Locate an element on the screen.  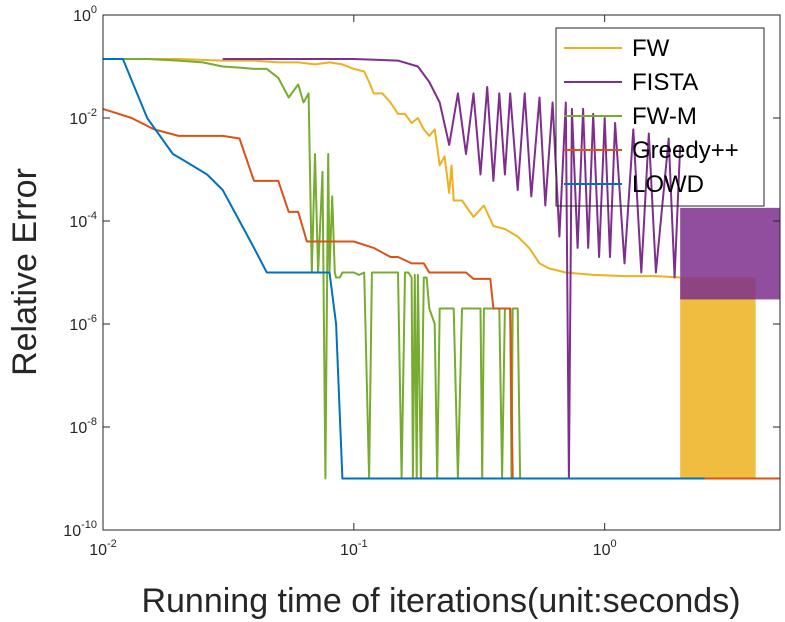
y-tick-label: 10⁻⁸ is located at coordinates (83, 426).